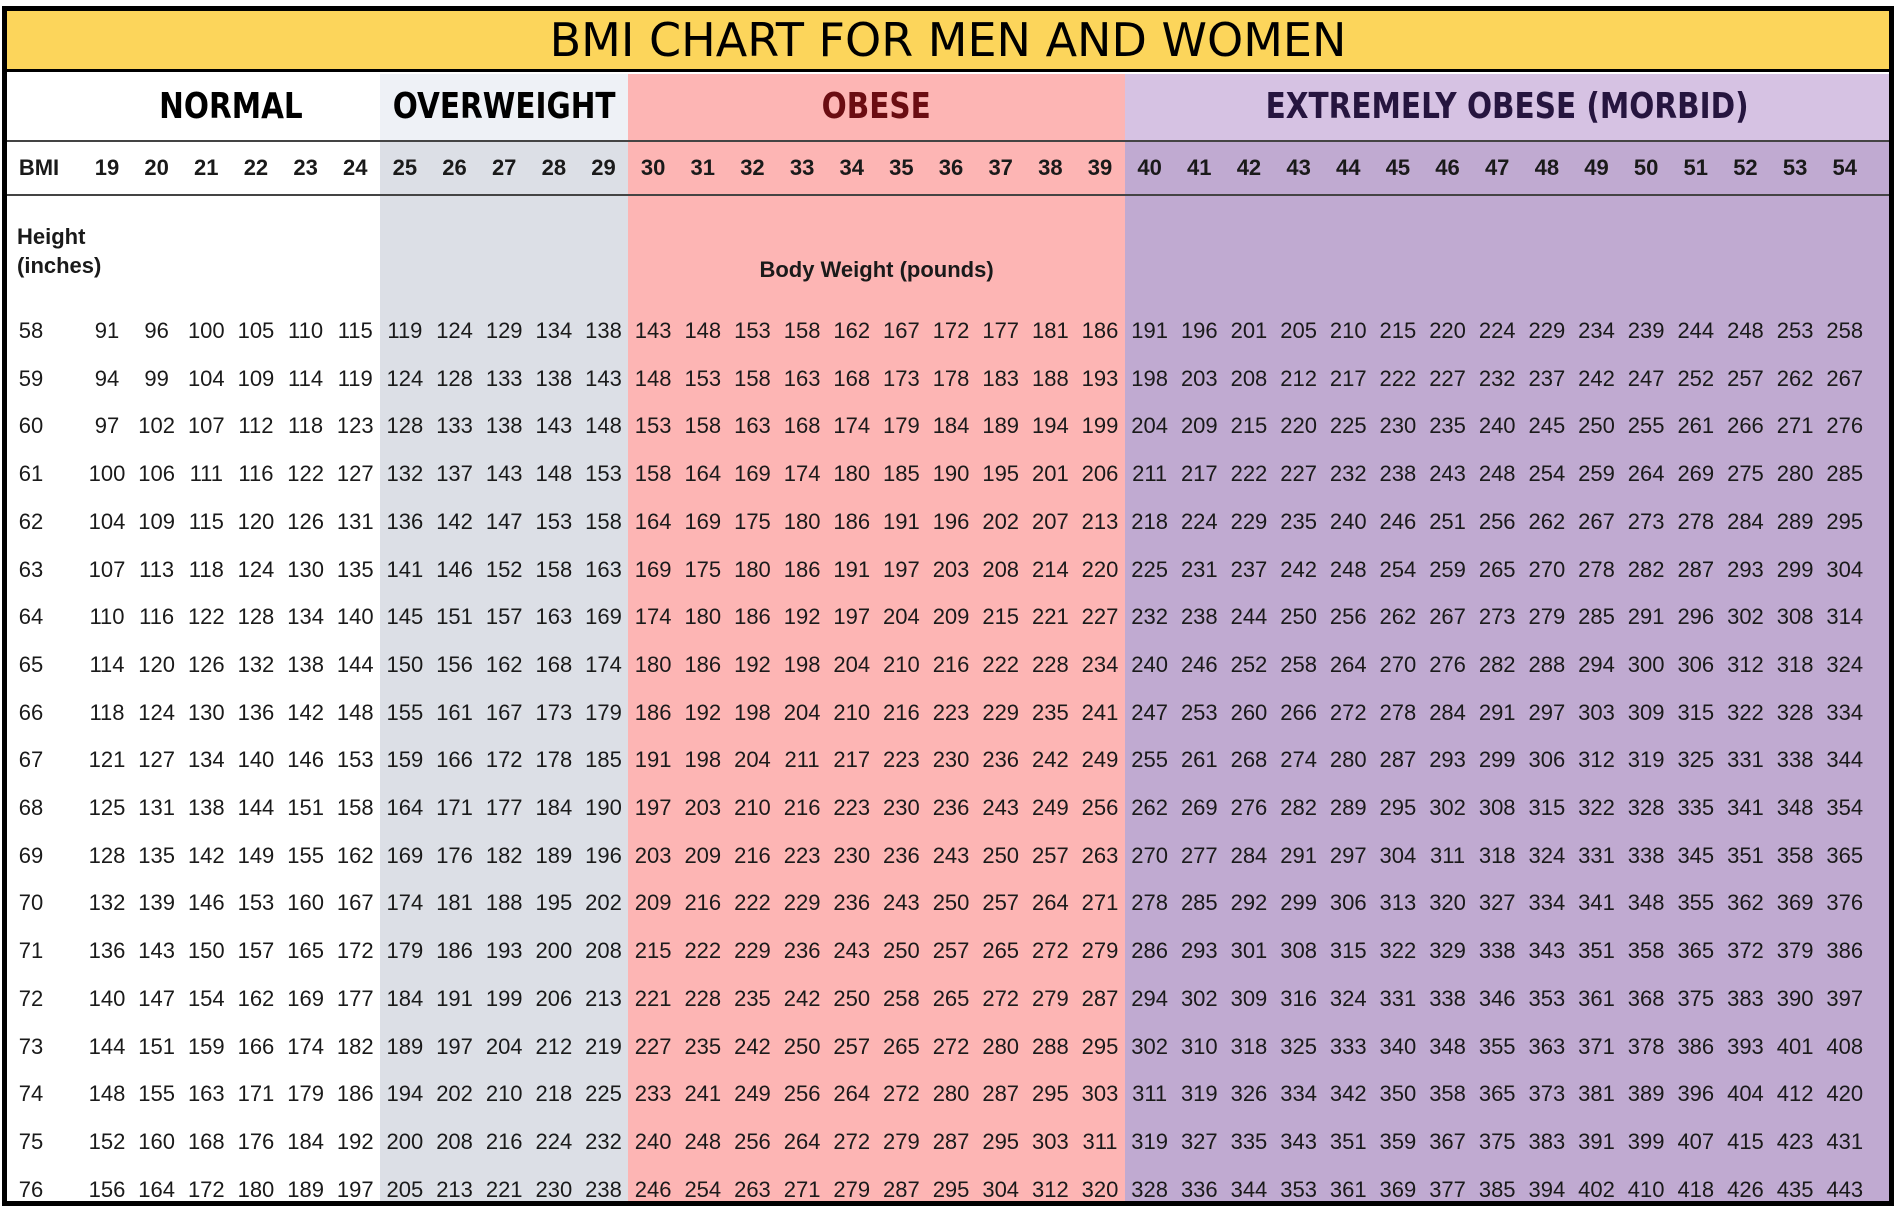 This screenshot has height=1211, width=1900. I want to click on weight-cell: 133, so click(454, 426).